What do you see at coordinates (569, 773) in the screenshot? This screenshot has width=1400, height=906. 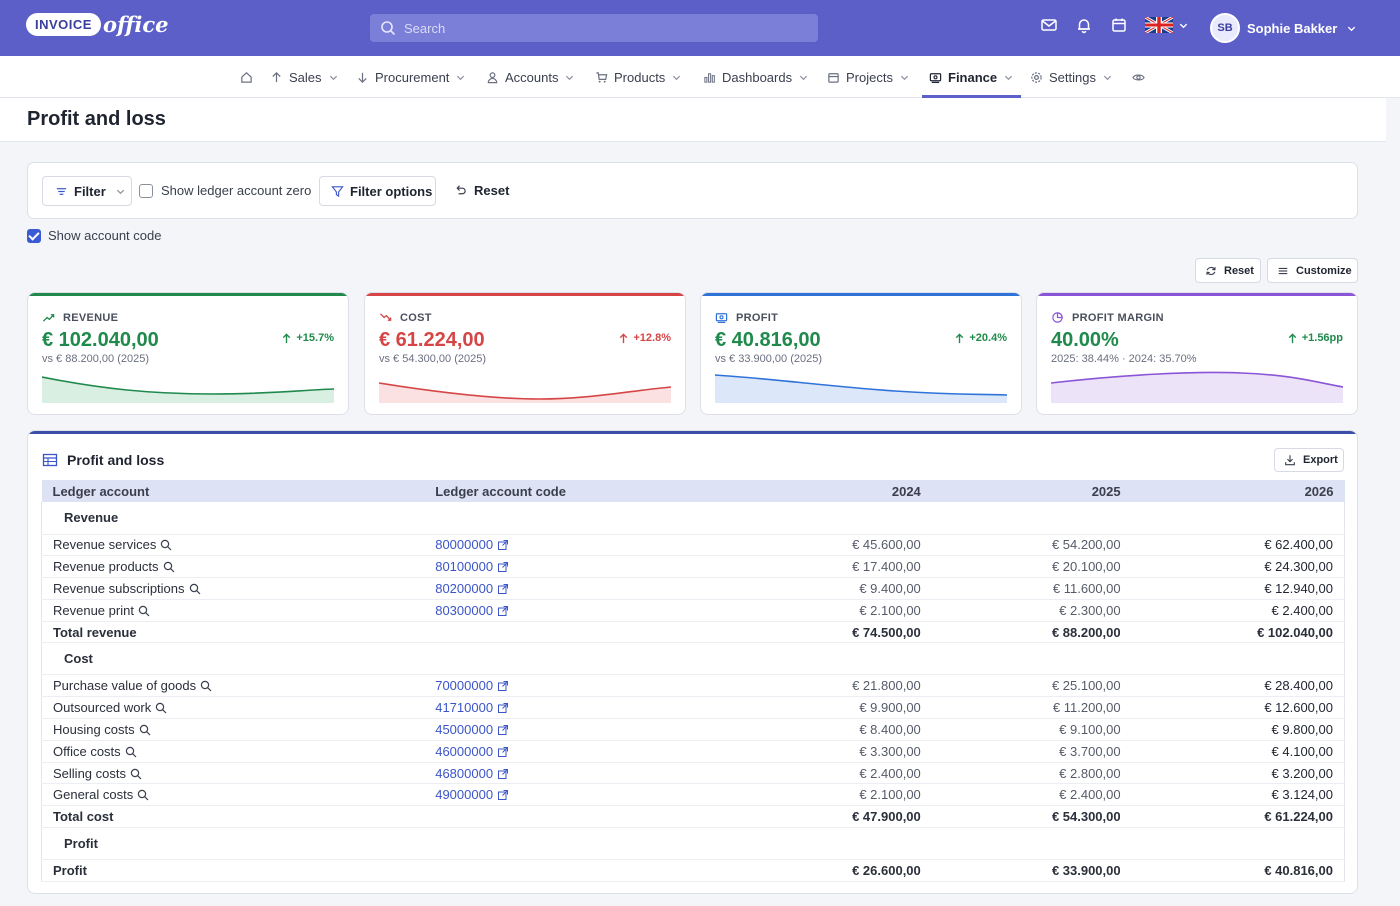 I see `ledger-code-cell: 46800000` at bounding box center [569, 773].